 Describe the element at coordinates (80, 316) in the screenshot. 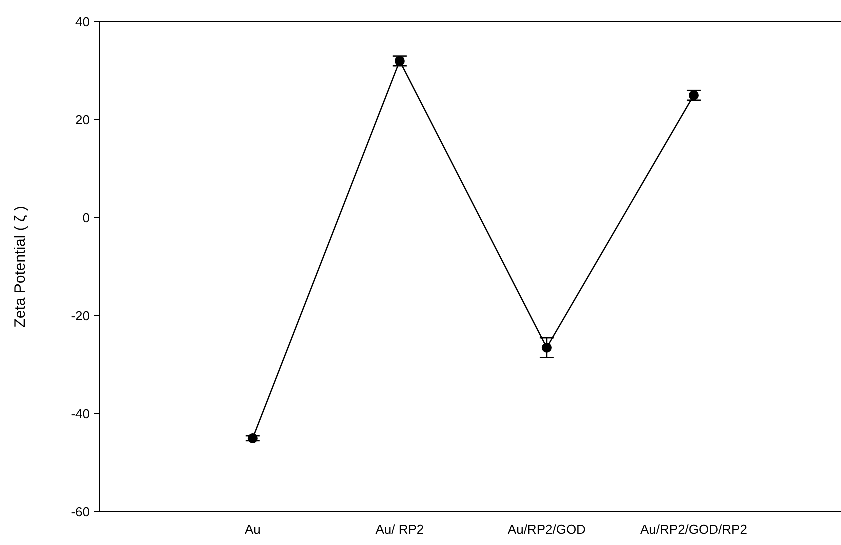

I see `y-tick-label: -20` at that location.